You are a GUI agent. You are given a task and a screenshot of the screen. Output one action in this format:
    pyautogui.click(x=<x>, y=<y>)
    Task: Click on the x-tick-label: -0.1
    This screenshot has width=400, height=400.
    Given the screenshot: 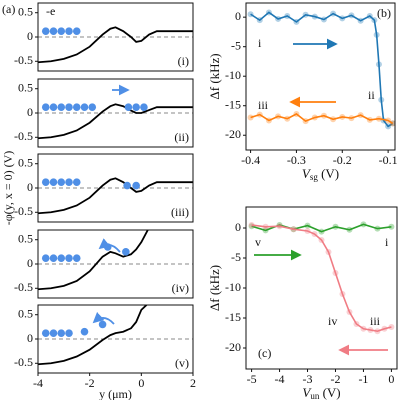 What is the action you would take?
    pyautogui.click(x=388, y=160)
    